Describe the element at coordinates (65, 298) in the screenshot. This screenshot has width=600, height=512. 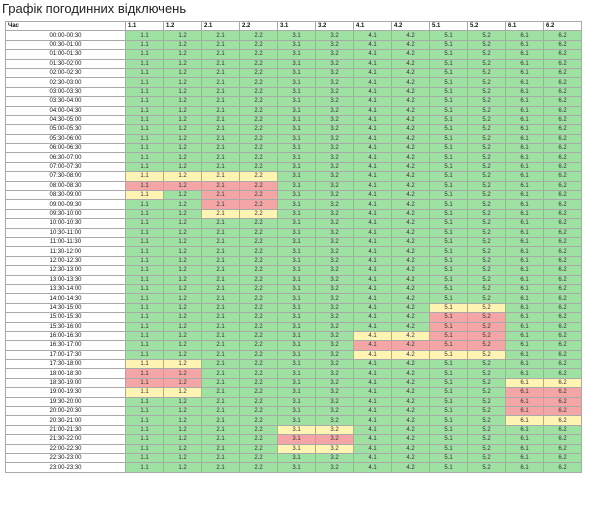
I see `time-cell: 14:00-14:30` at that location.